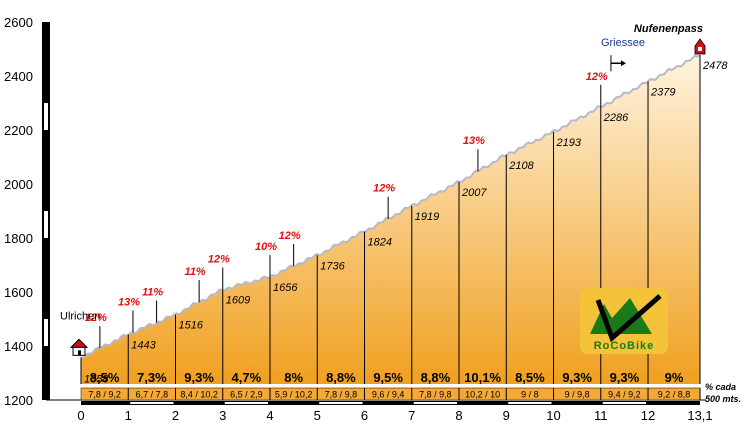 The image size is (745, 425). I want to click on altitude-label: 2478, so click(715, 66).